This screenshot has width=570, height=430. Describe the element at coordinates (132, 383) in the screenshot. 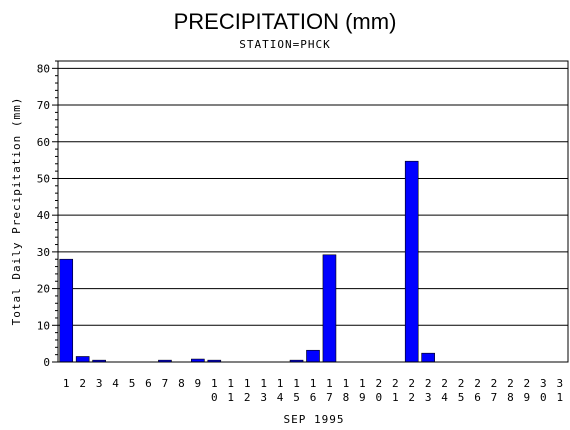

I see `x-tick-label: 5` at that location.